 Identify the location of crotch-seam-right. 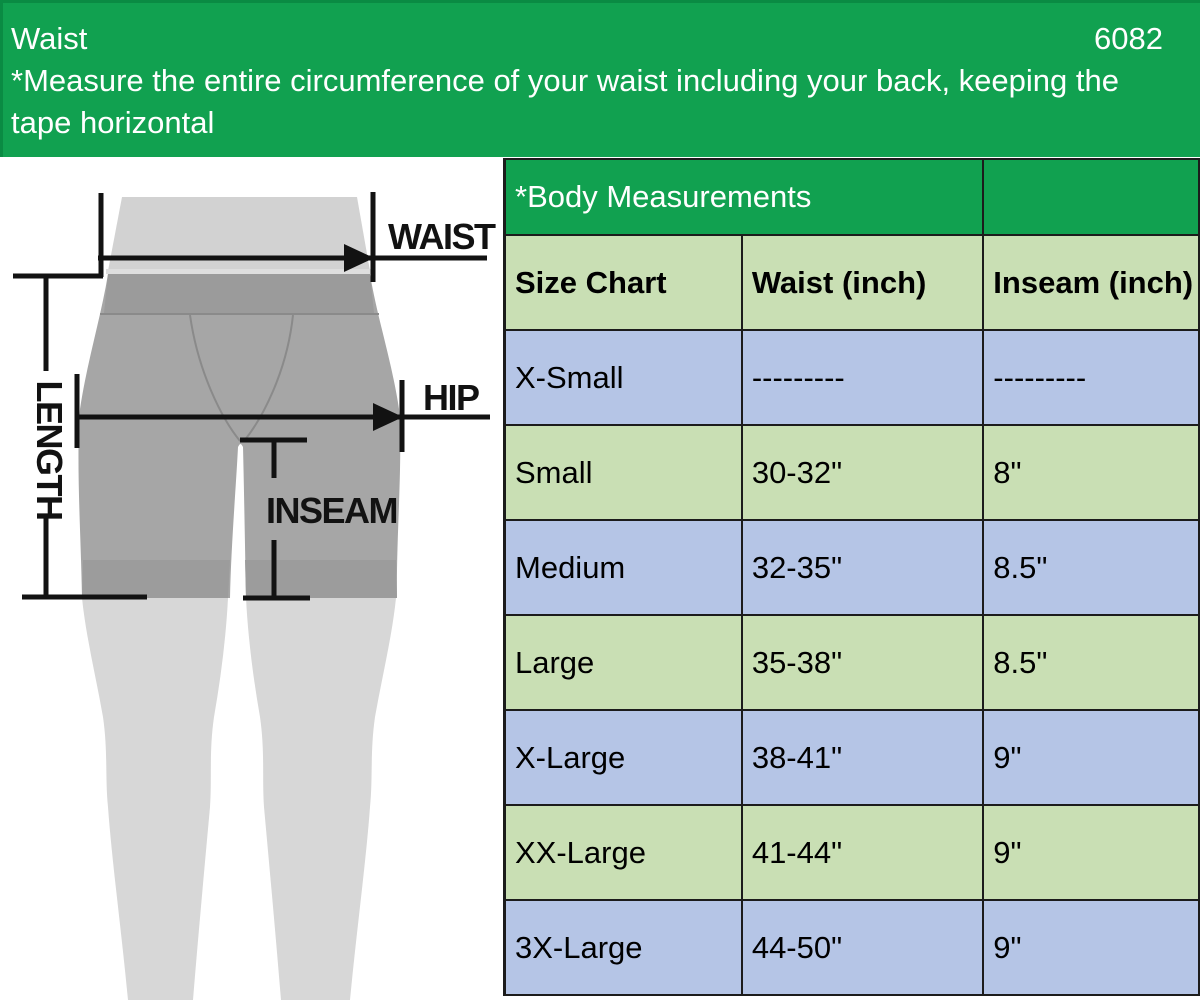
(268, 378).